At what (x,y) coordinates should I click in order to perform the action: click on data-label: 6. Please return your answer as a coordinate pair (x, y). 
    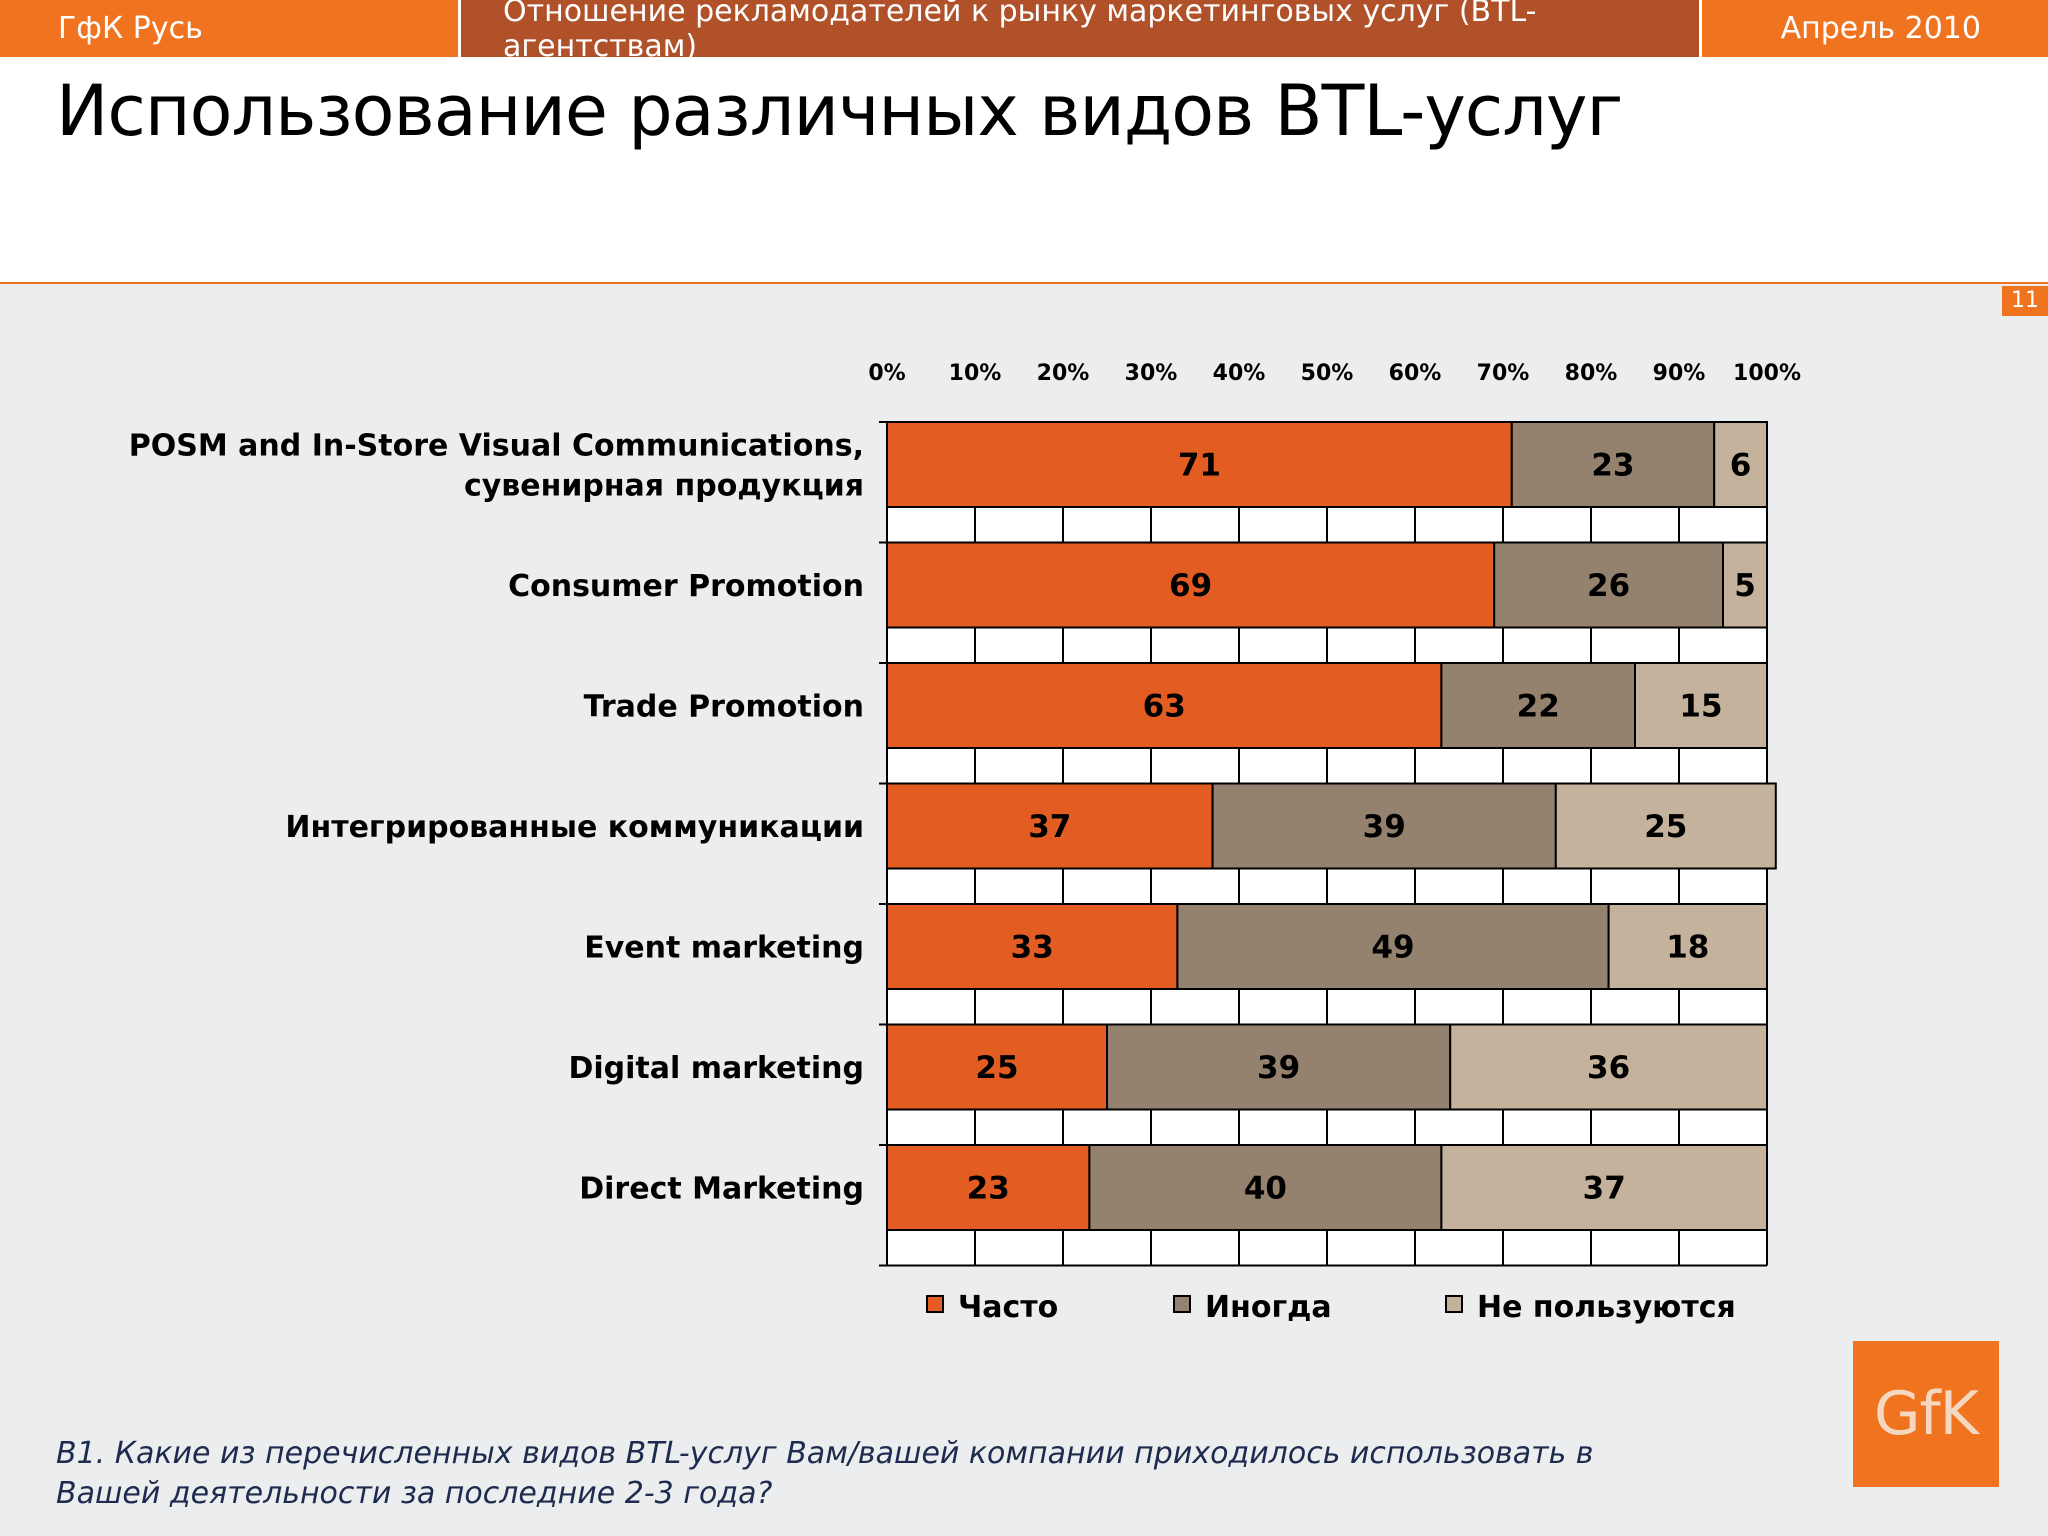
    Looking at the image, I should click on (1741, 466).